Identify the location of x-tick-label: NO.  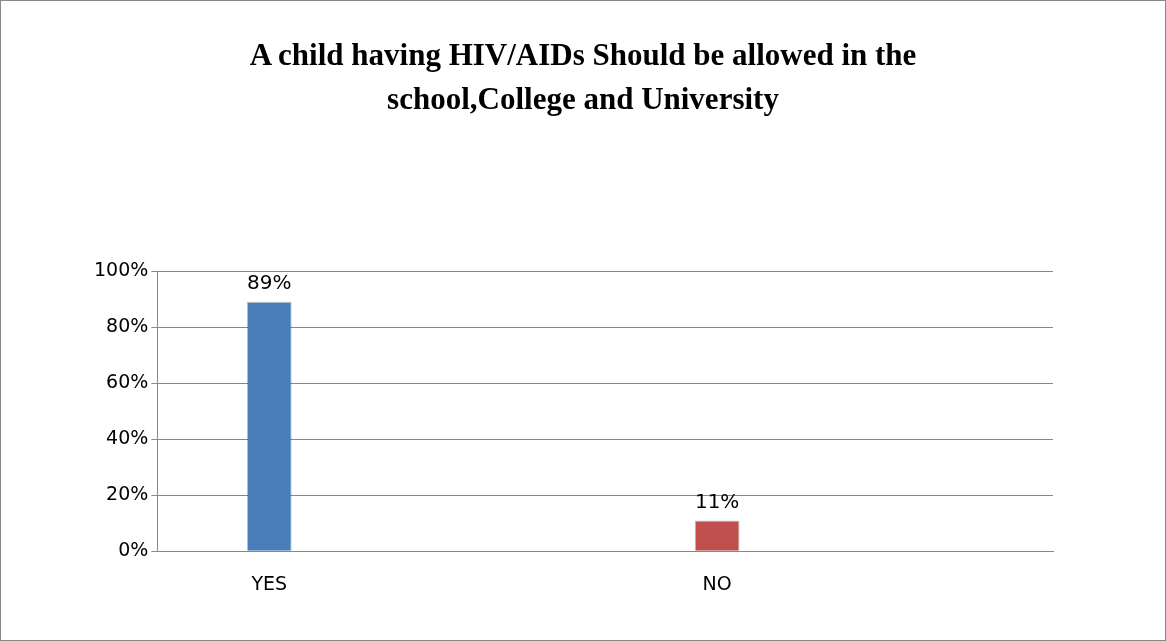
(717, 582).